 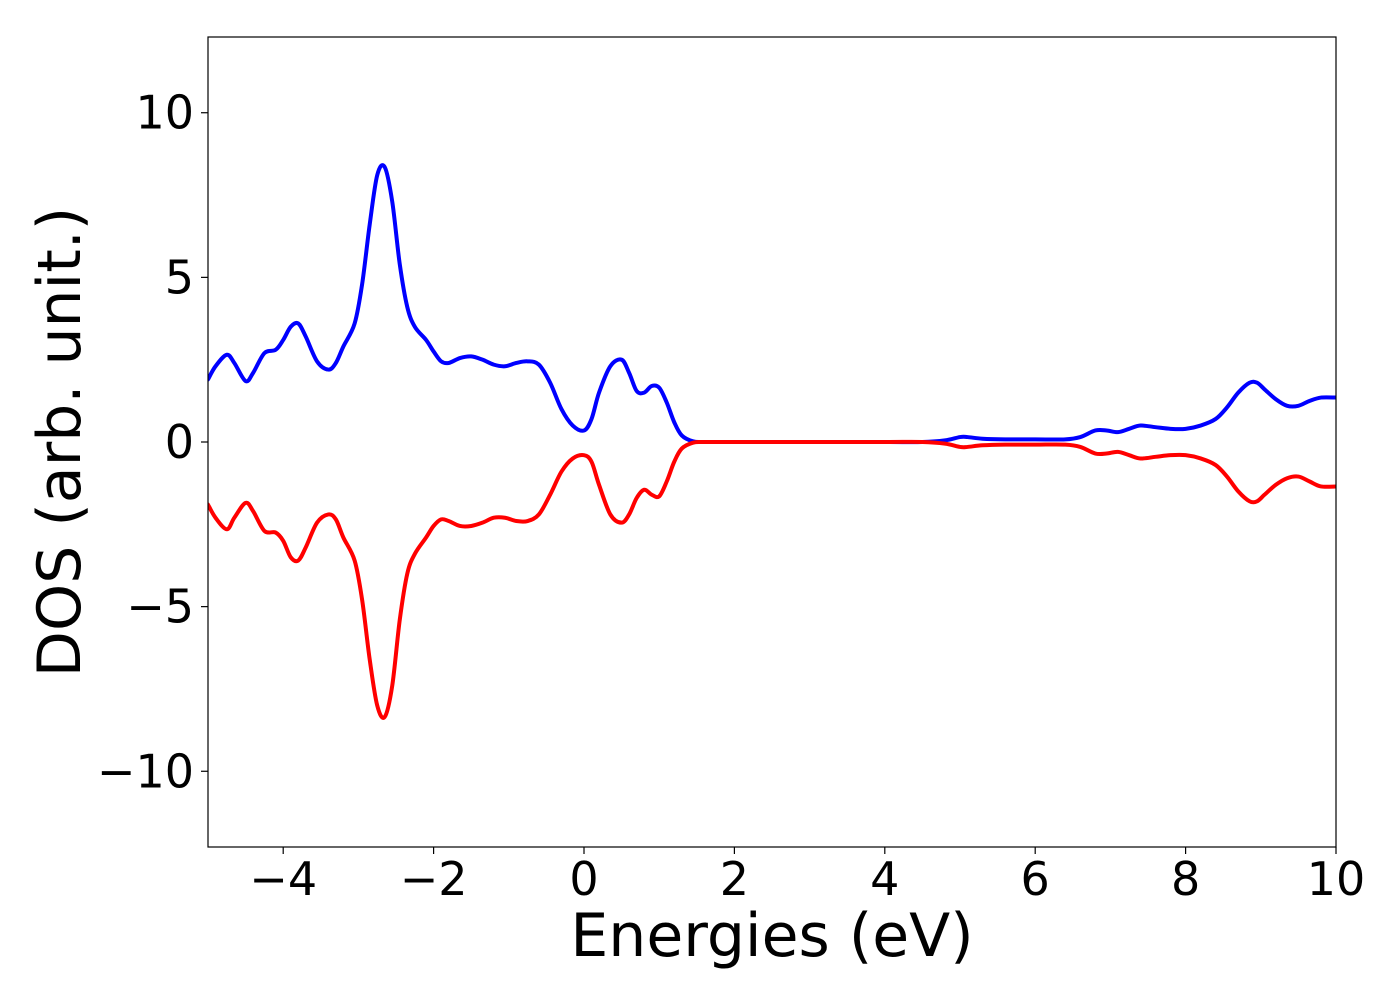 What do you see at coordinates (283, 879) in the screenshot?
I see `x-tick-label: −4` at bounding box center [283, 879].